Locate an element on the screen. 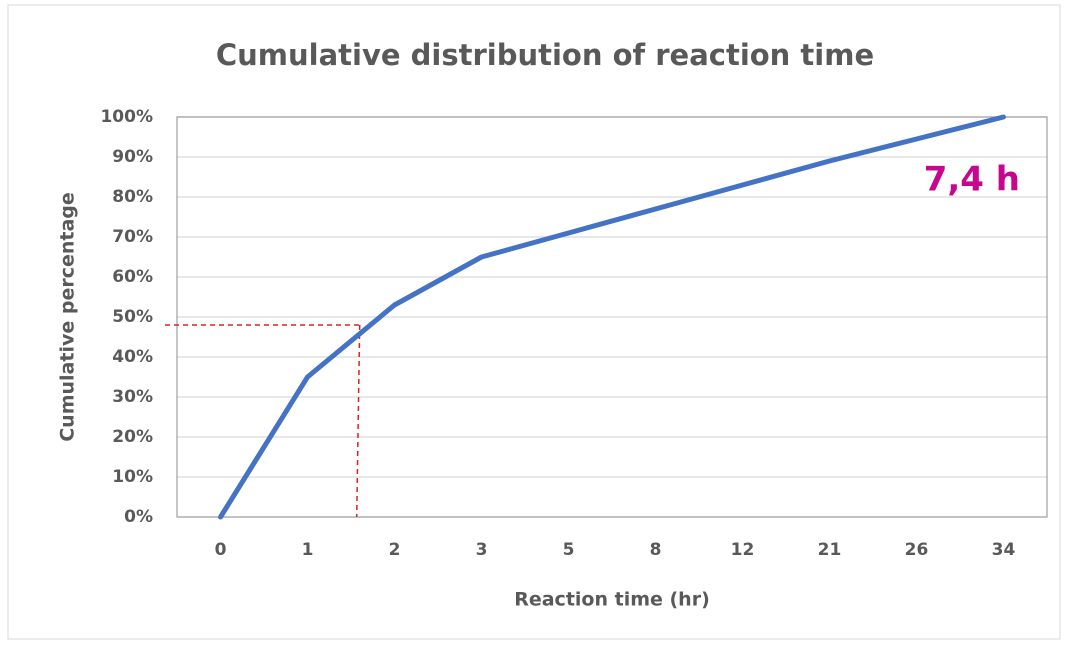  y-tick-label: 20% is located at coordinates (132, 437).